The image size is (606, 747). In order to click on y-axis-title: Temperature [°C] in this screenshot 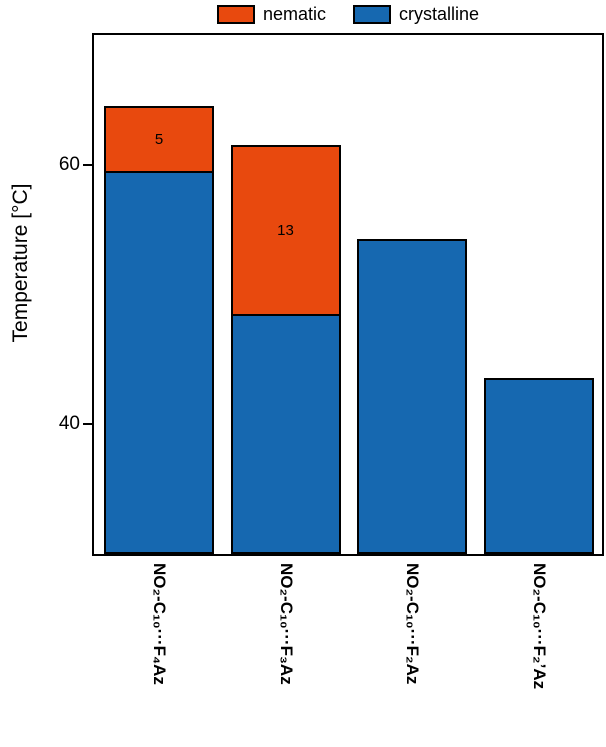, I will do `click(20, 263)`.